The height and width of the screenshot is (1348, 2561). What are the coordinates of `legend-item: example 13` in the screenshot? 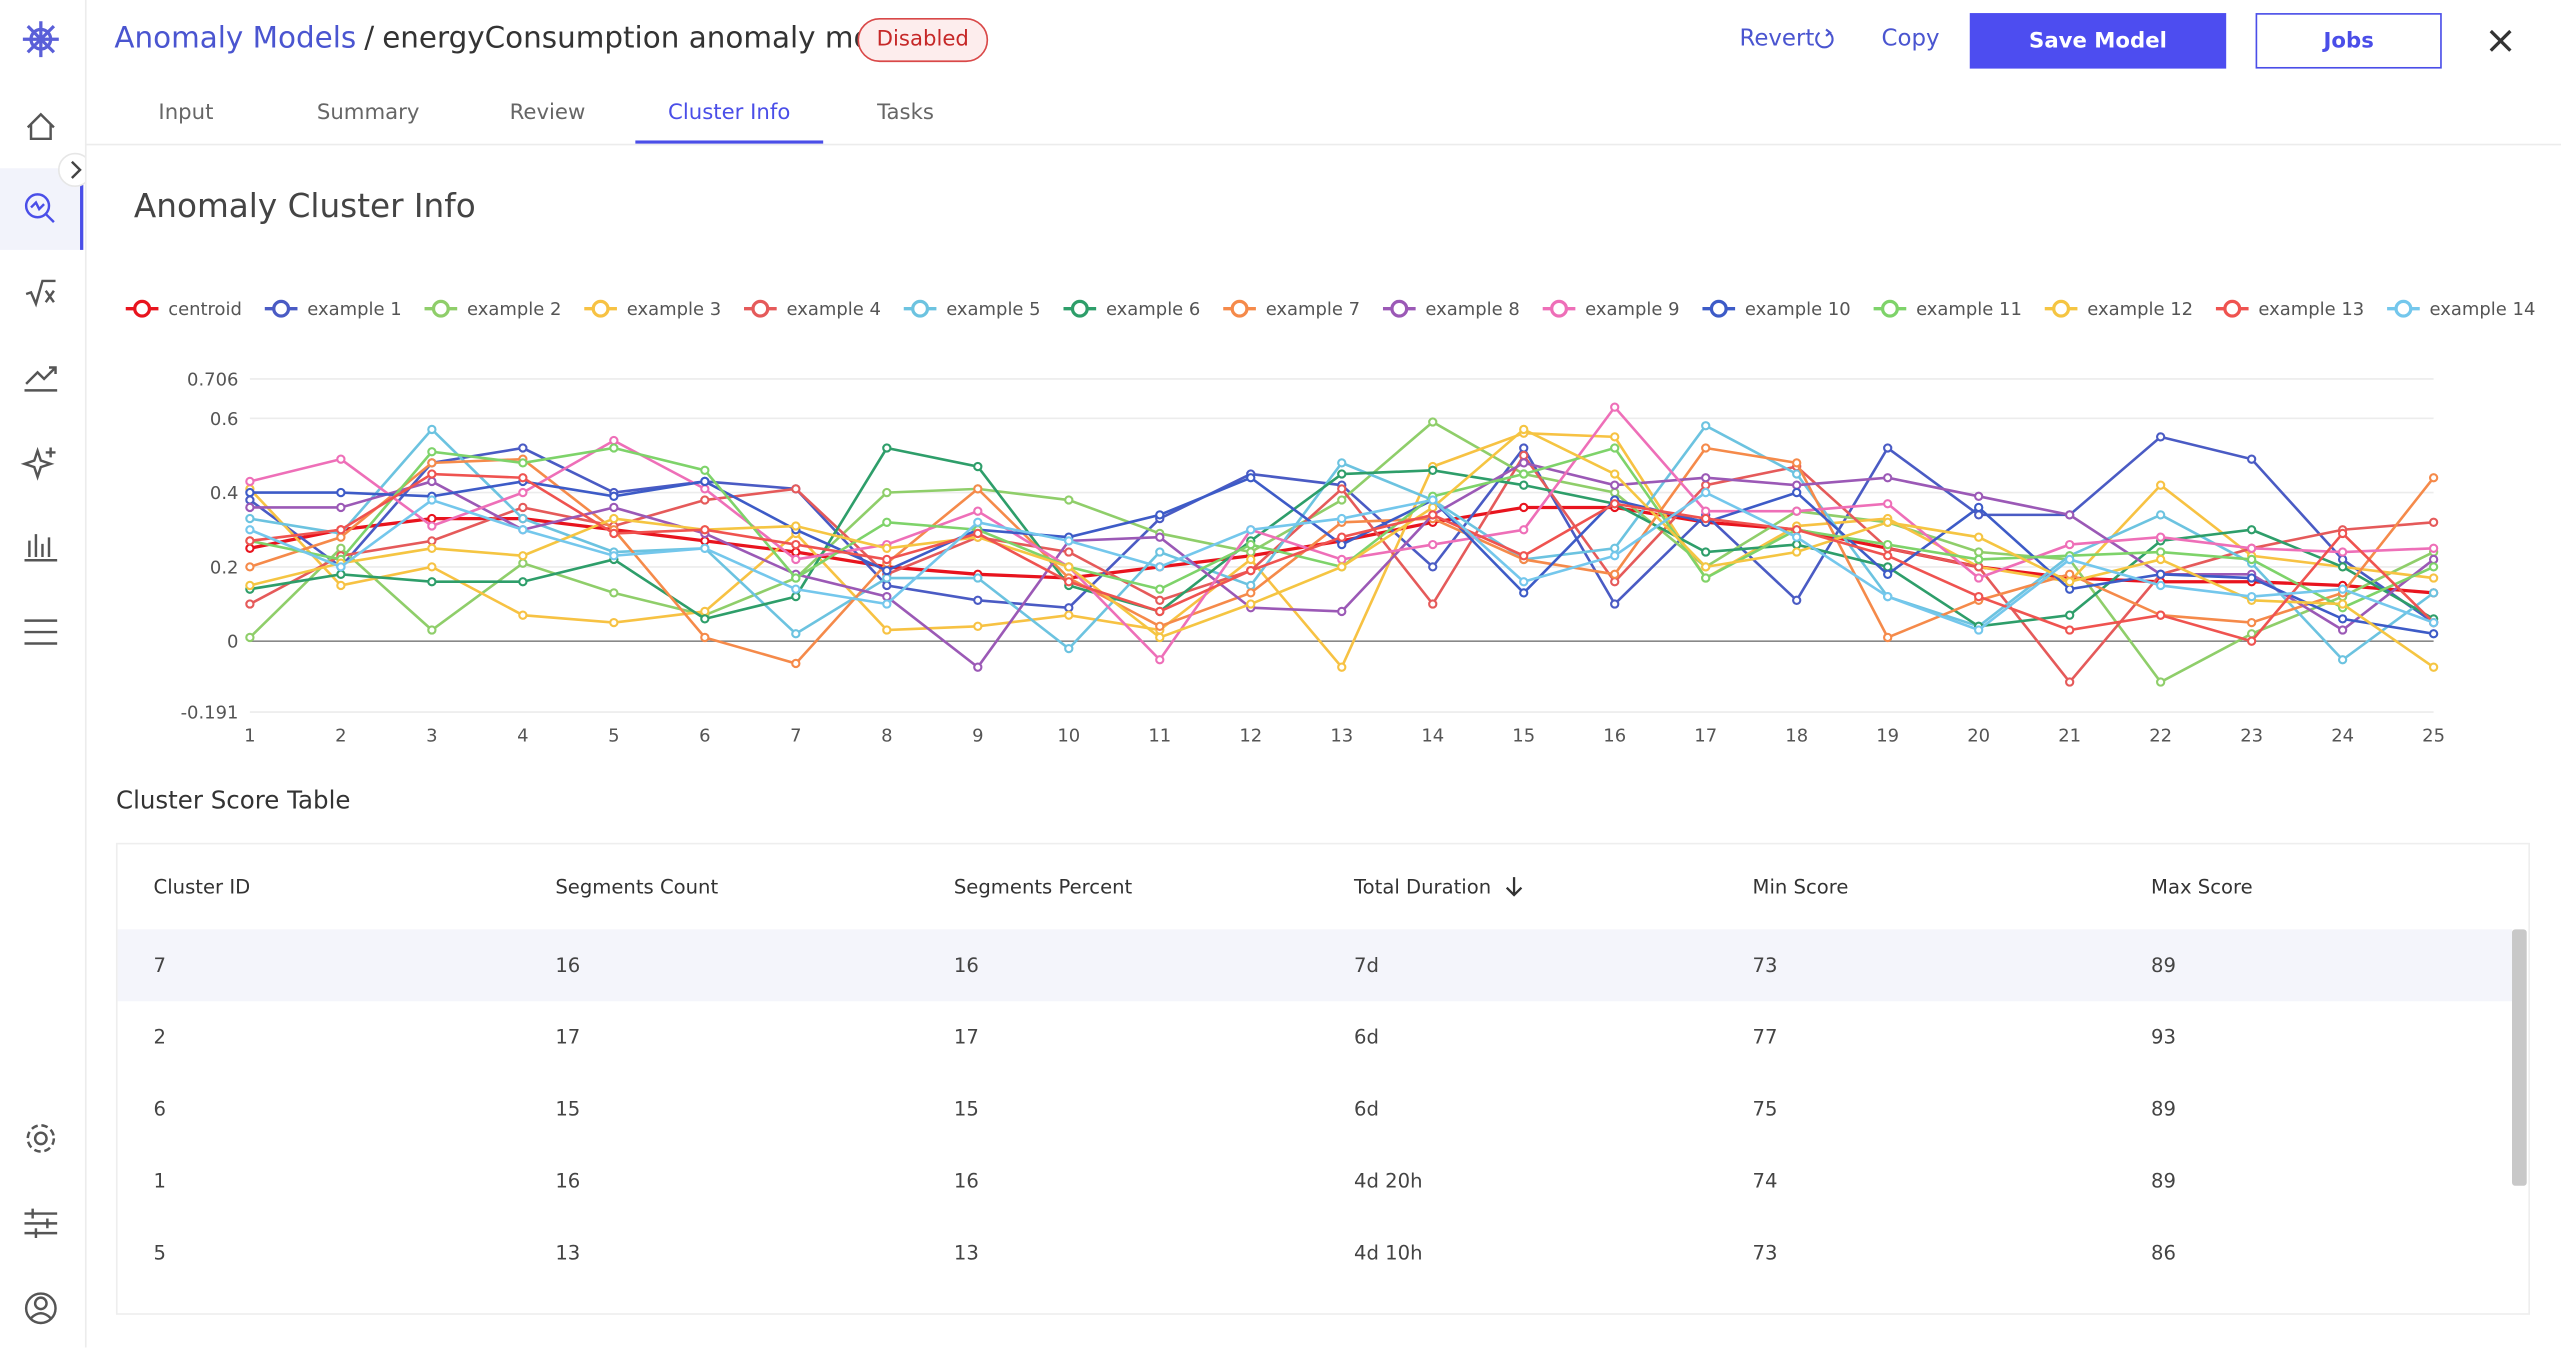 It's located at (2289, 309).